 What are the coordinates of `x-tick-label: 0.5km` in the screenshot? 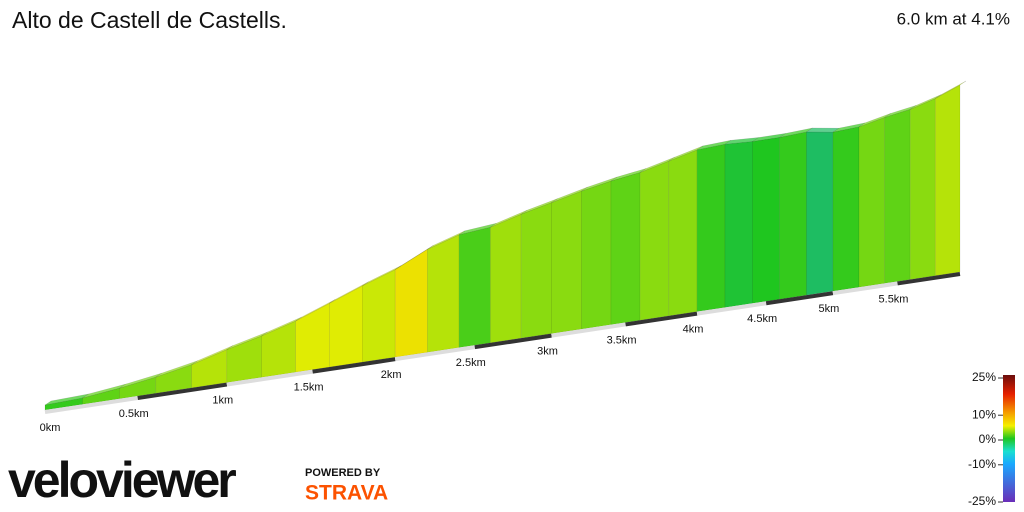 It's located at (134, 414).